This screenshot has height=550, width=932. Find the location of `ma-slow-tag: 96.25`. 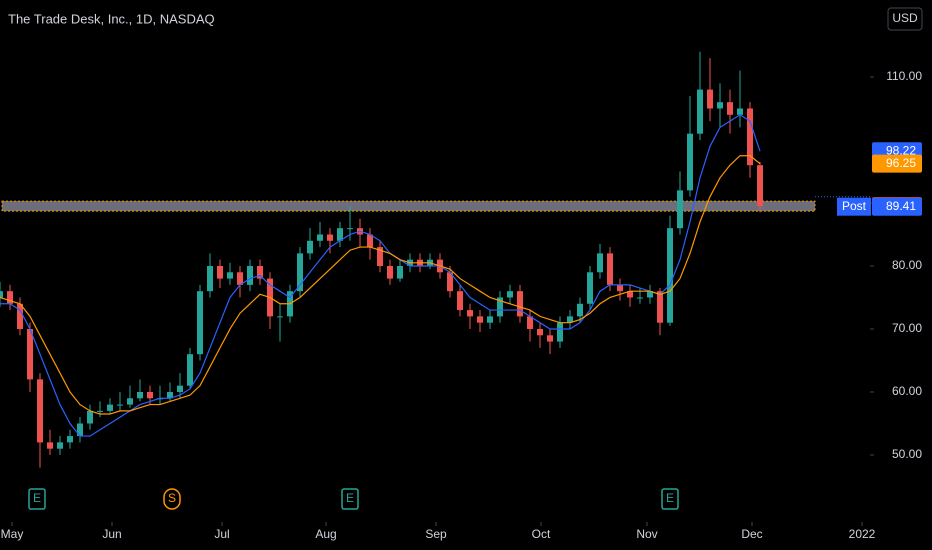

ma-slow-tag: 96.25 is located at coordinates (901, 163).